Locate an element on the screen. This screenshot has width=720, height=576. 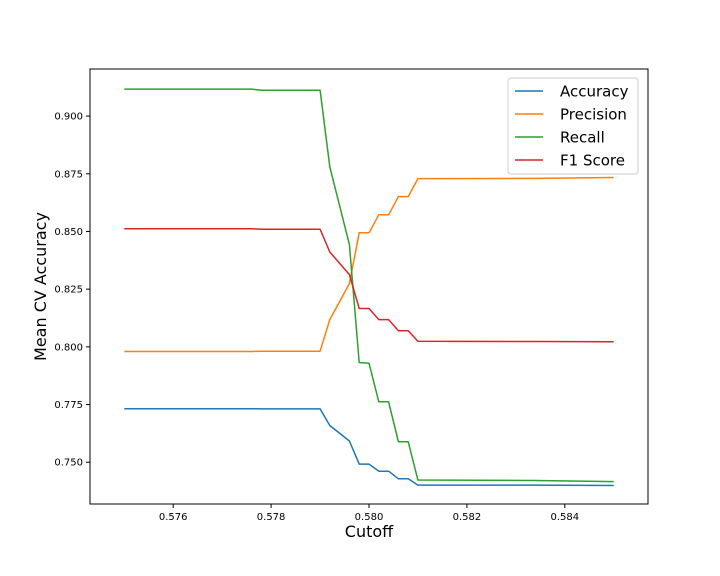
legend-label-recall: Recall is located at coordinates (582, 138).